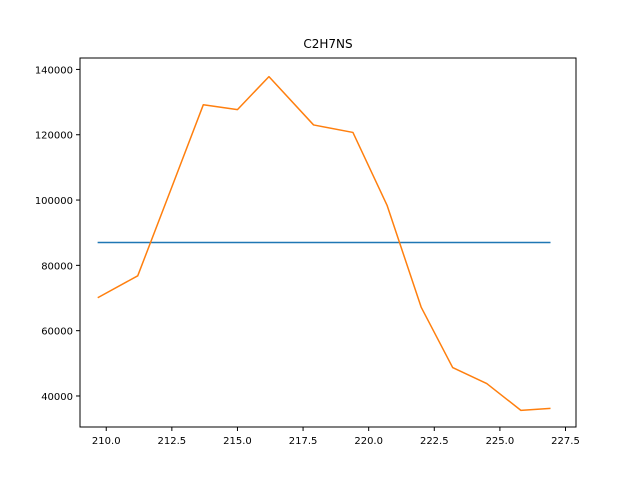 The image size is (640, 480). I want to click on x-tick-label: 210.0, so click(106, 441).